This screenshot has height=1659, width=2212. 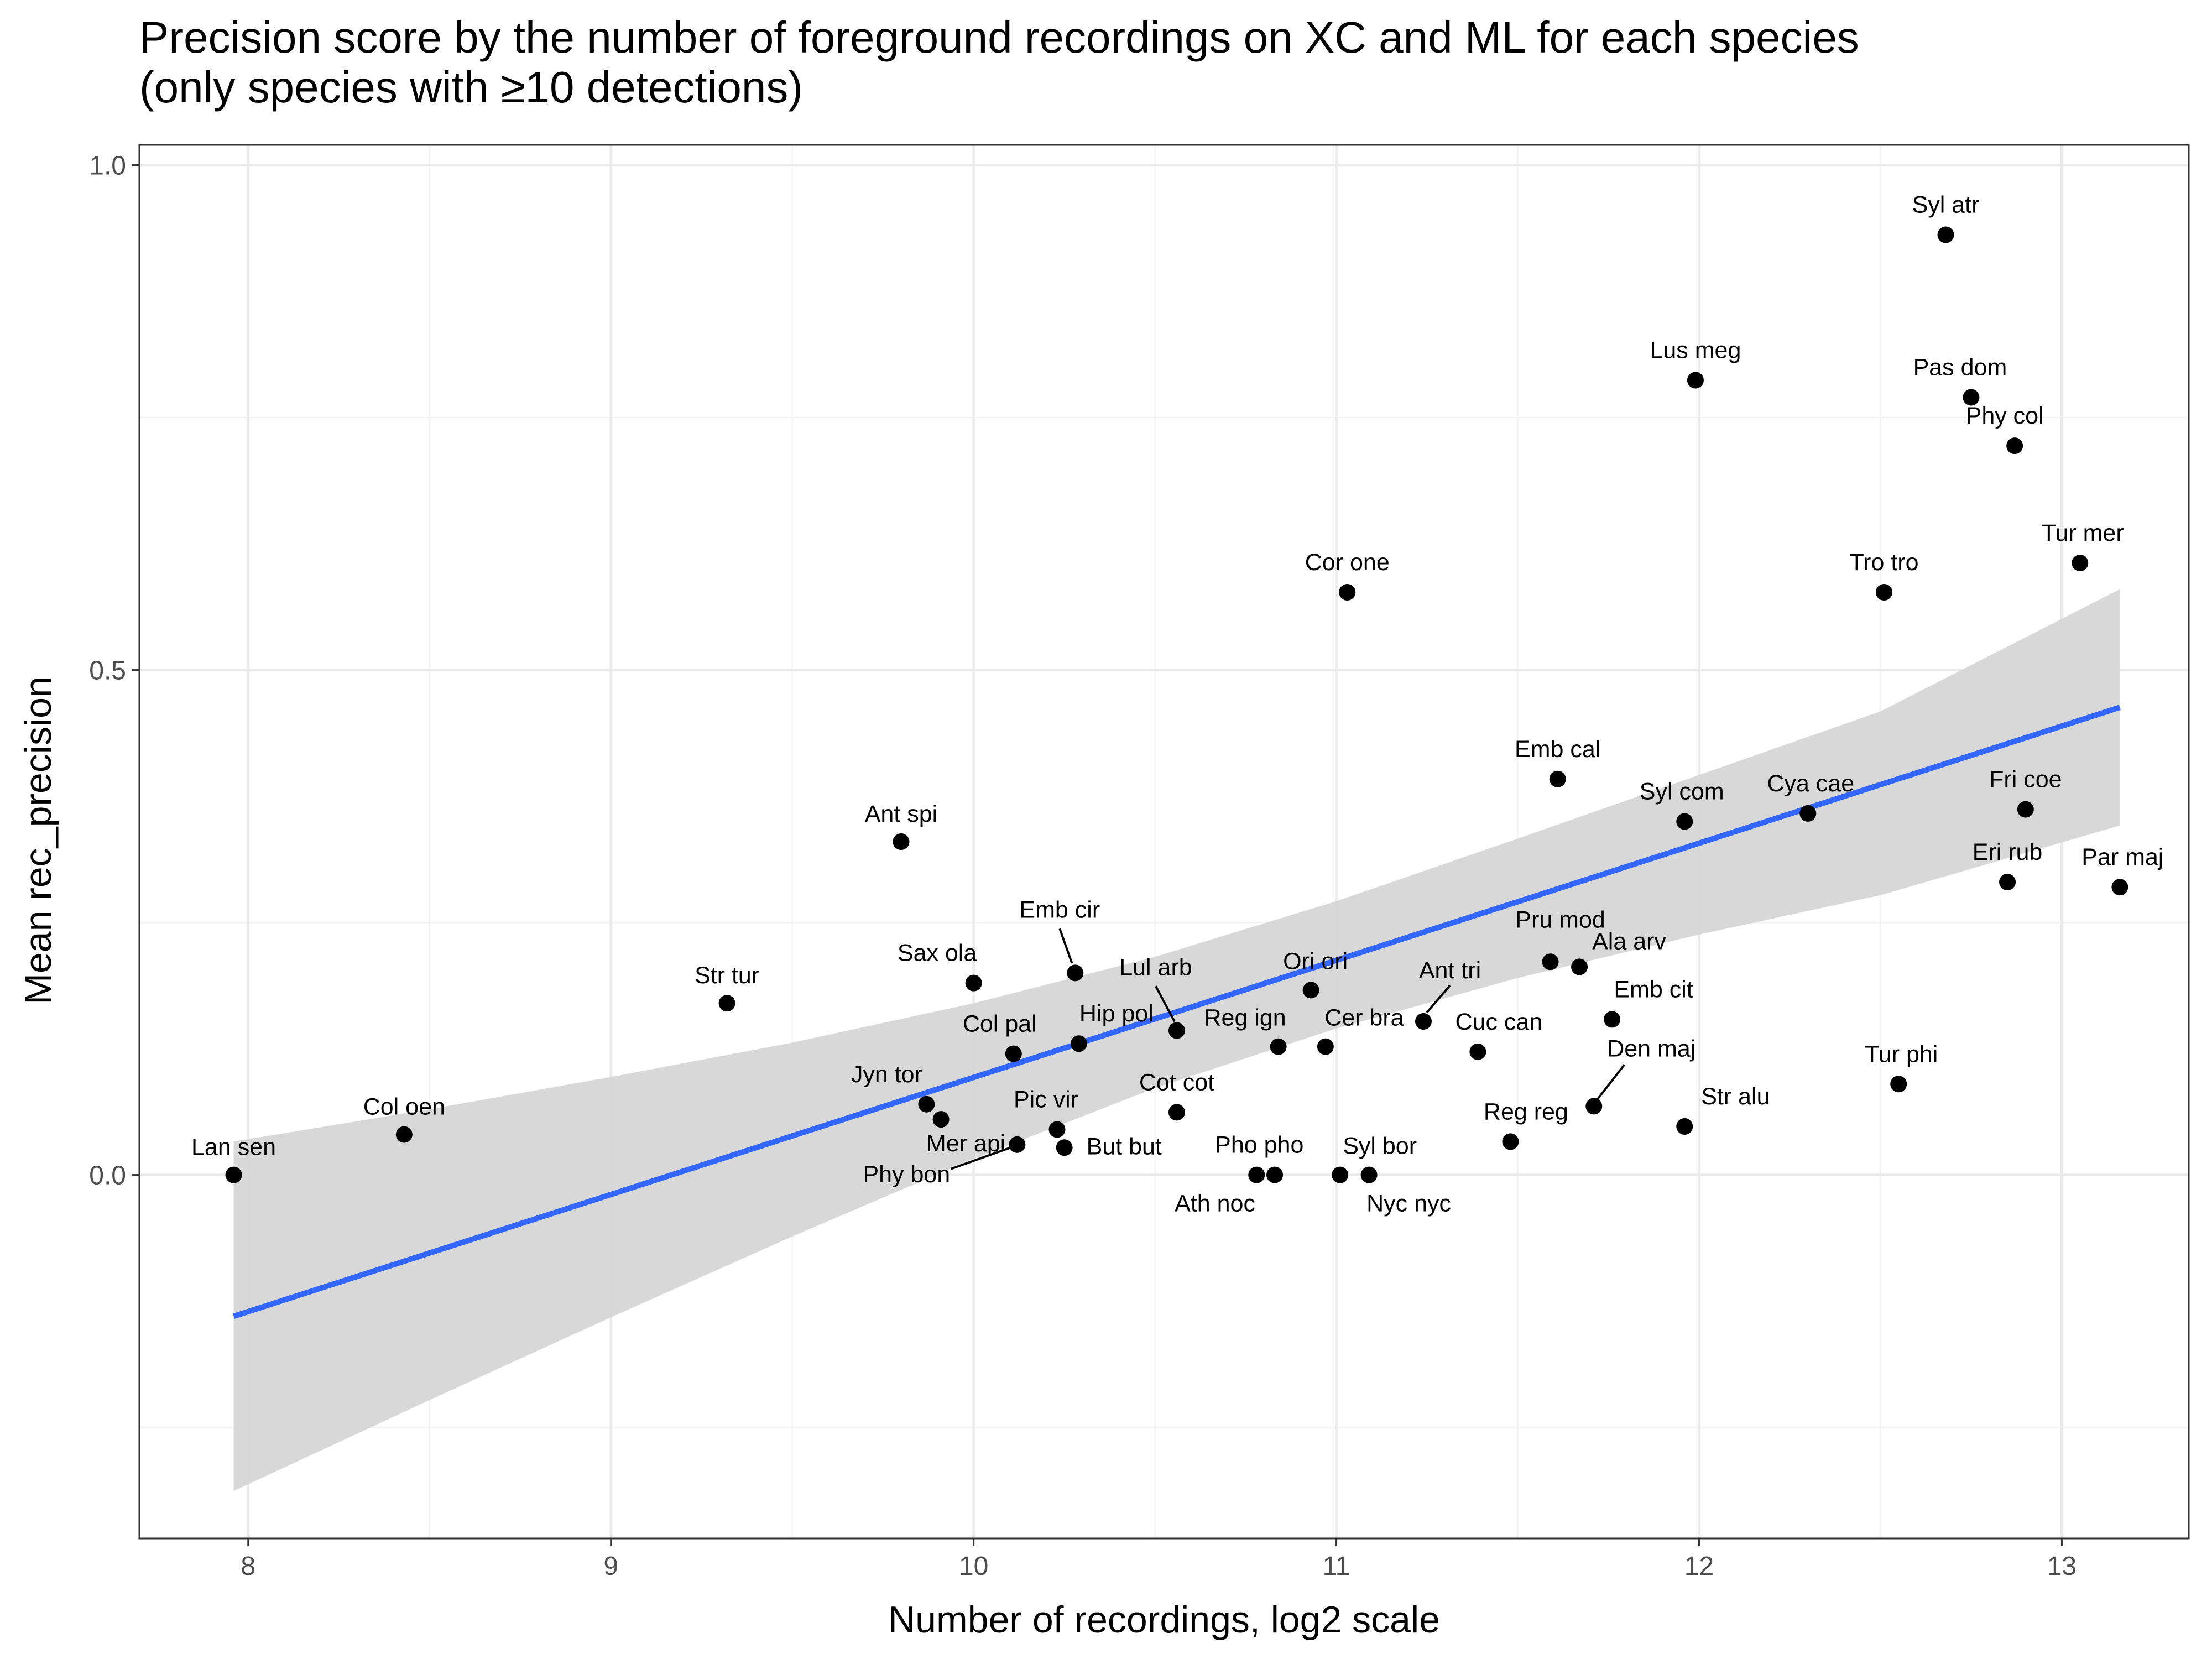 What do you see at coordinates (234, 1147) in the screenshot?
I see `point-label: Lan sen` at bounding box center [234, 1147].